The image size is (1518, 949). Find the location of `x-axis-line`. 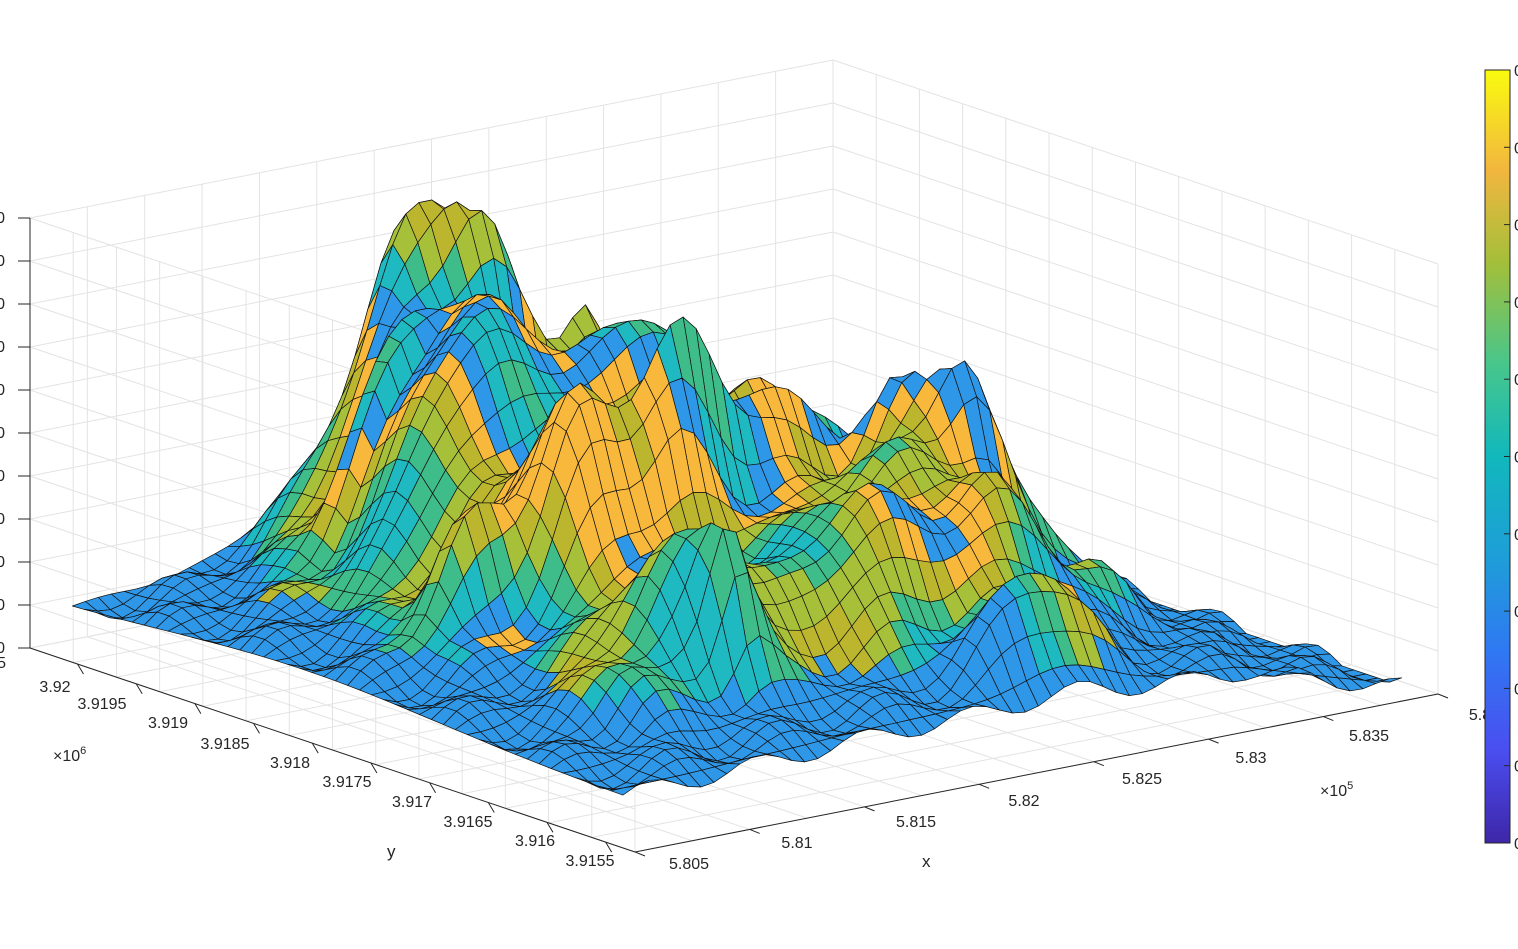

x-axis-line is located at coordinates (1036, 773).